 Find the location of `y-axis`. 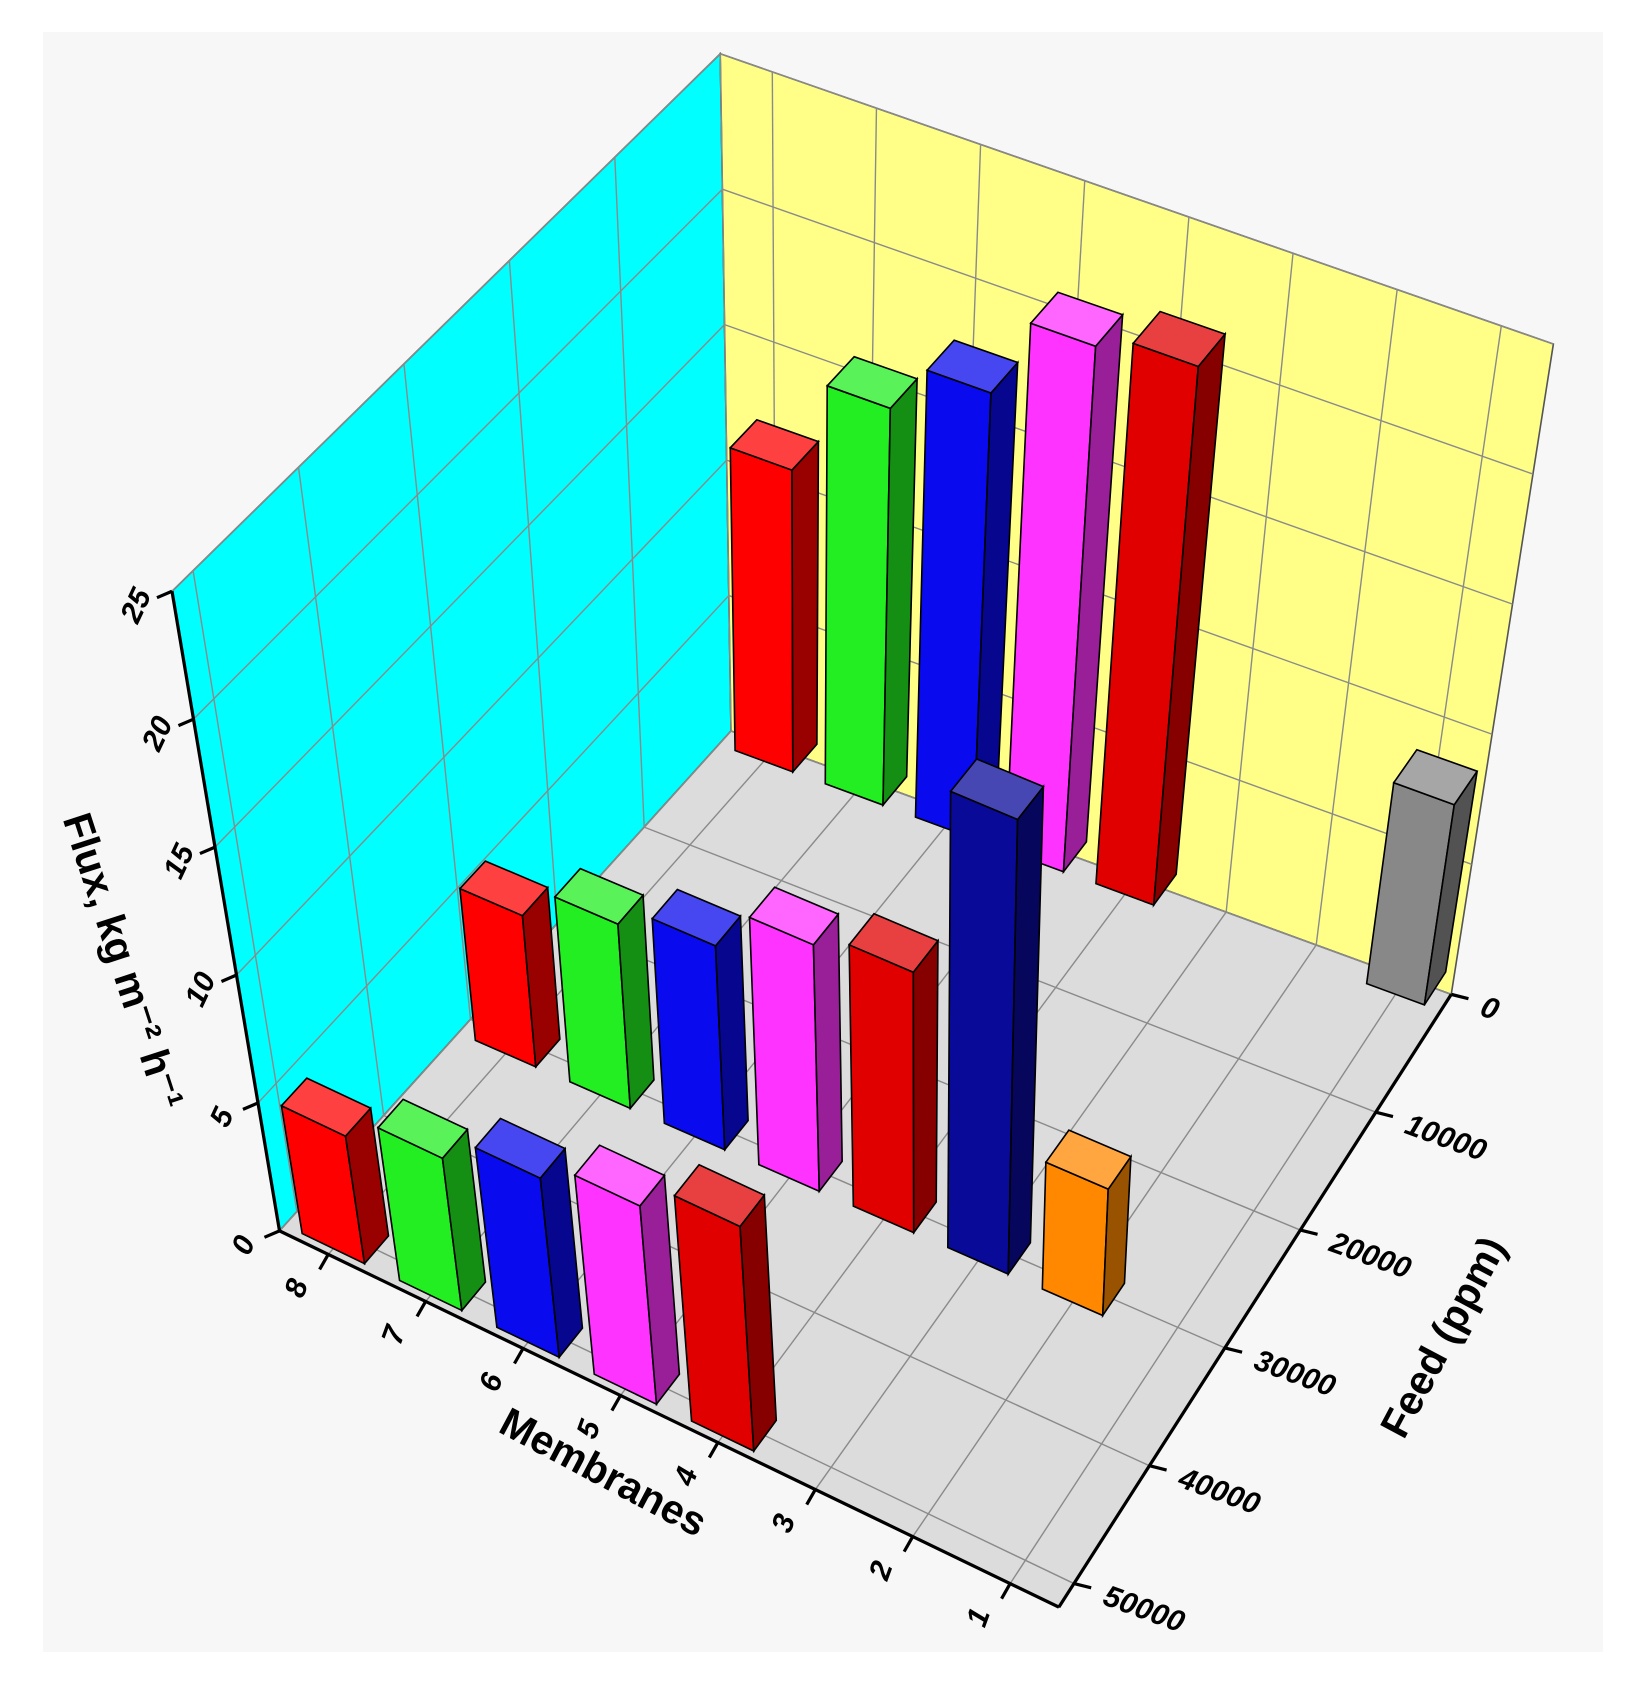

y-axis is located at coordinates (1255, 1300).